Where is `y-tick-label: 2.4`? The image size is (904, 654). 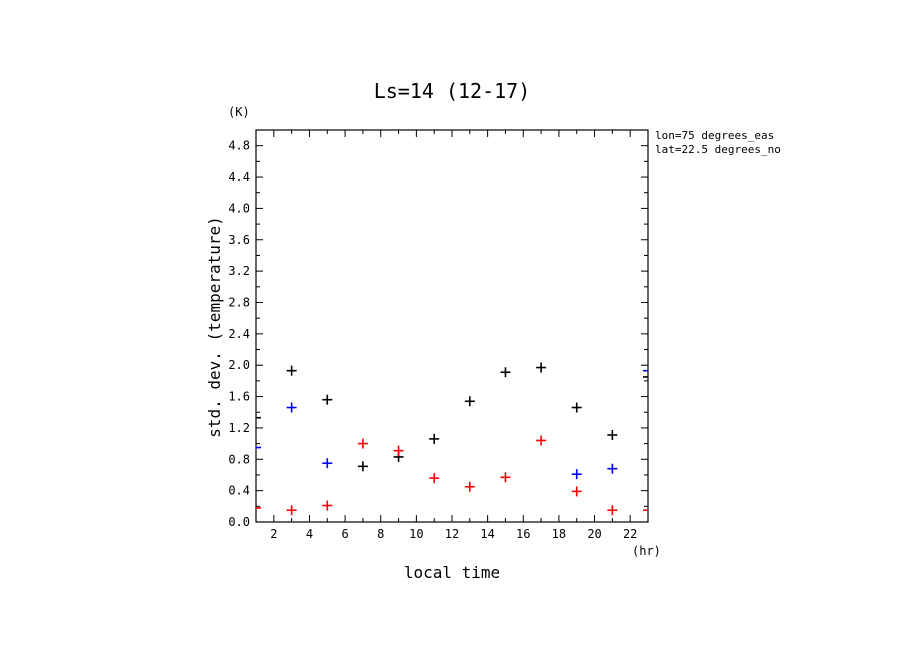 y-tick-label: 2.4 is located at coordinates (239, 334).